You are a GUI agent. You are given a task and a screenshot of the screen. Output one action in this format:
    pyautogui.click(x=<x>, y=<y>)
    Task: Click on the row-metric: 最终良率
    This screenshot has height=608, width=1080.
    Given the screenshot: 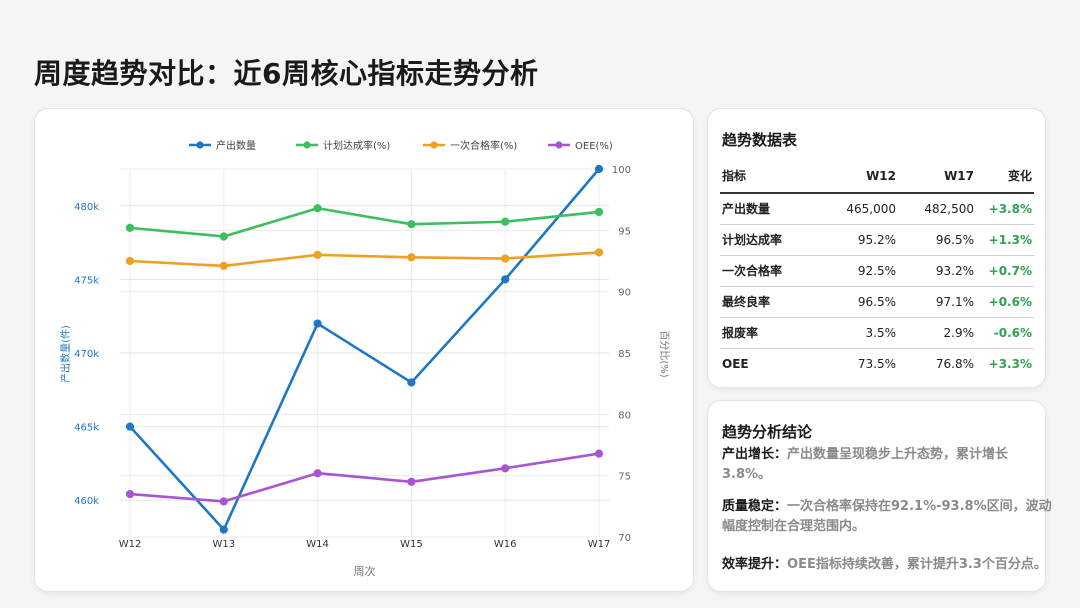 What is the action you would take?
    pyautogui.click(x=764, y=301)
    